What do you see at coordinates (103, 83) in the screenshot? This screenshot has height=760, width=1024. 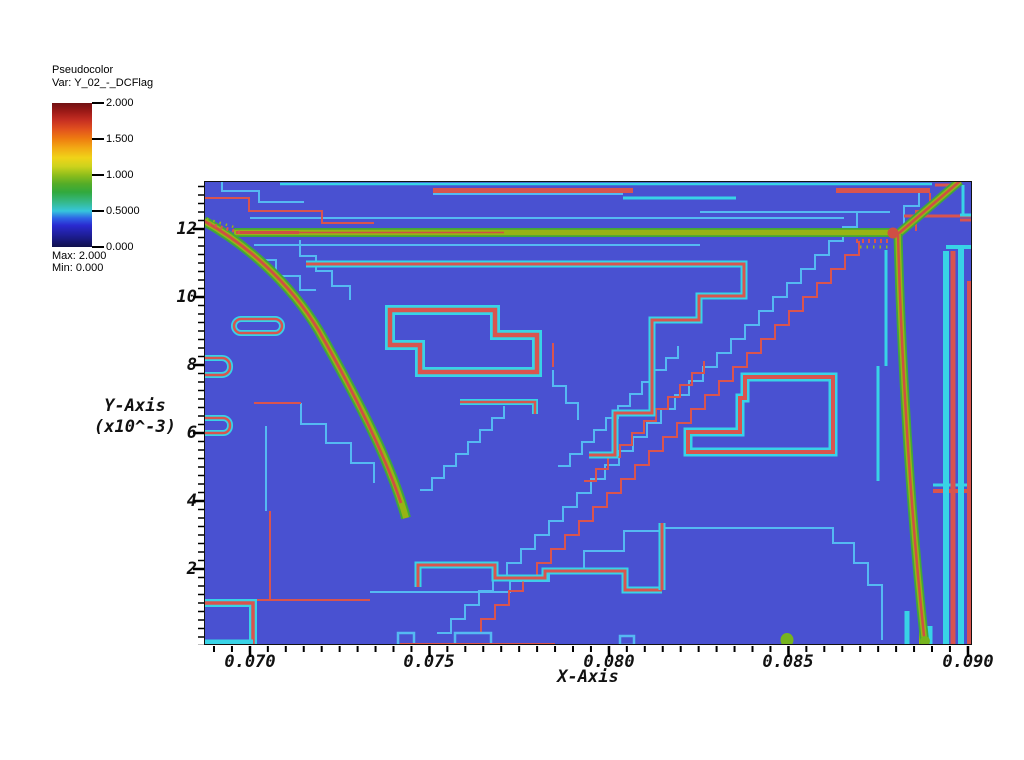 I see `legend-variable: Var: Y_02_-_DCFlag` at bounding box center [103, 83].